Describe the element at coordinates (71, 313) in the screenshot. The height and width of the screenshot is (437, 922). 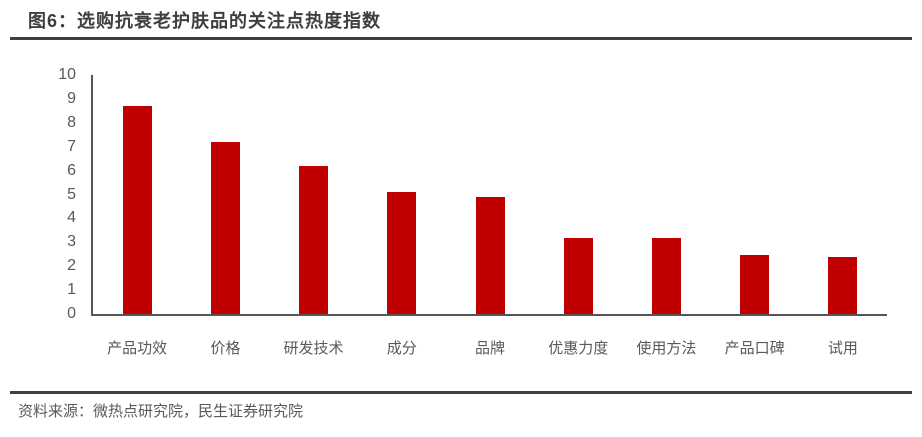
I see `y-tick-label-0: 0` at that location.